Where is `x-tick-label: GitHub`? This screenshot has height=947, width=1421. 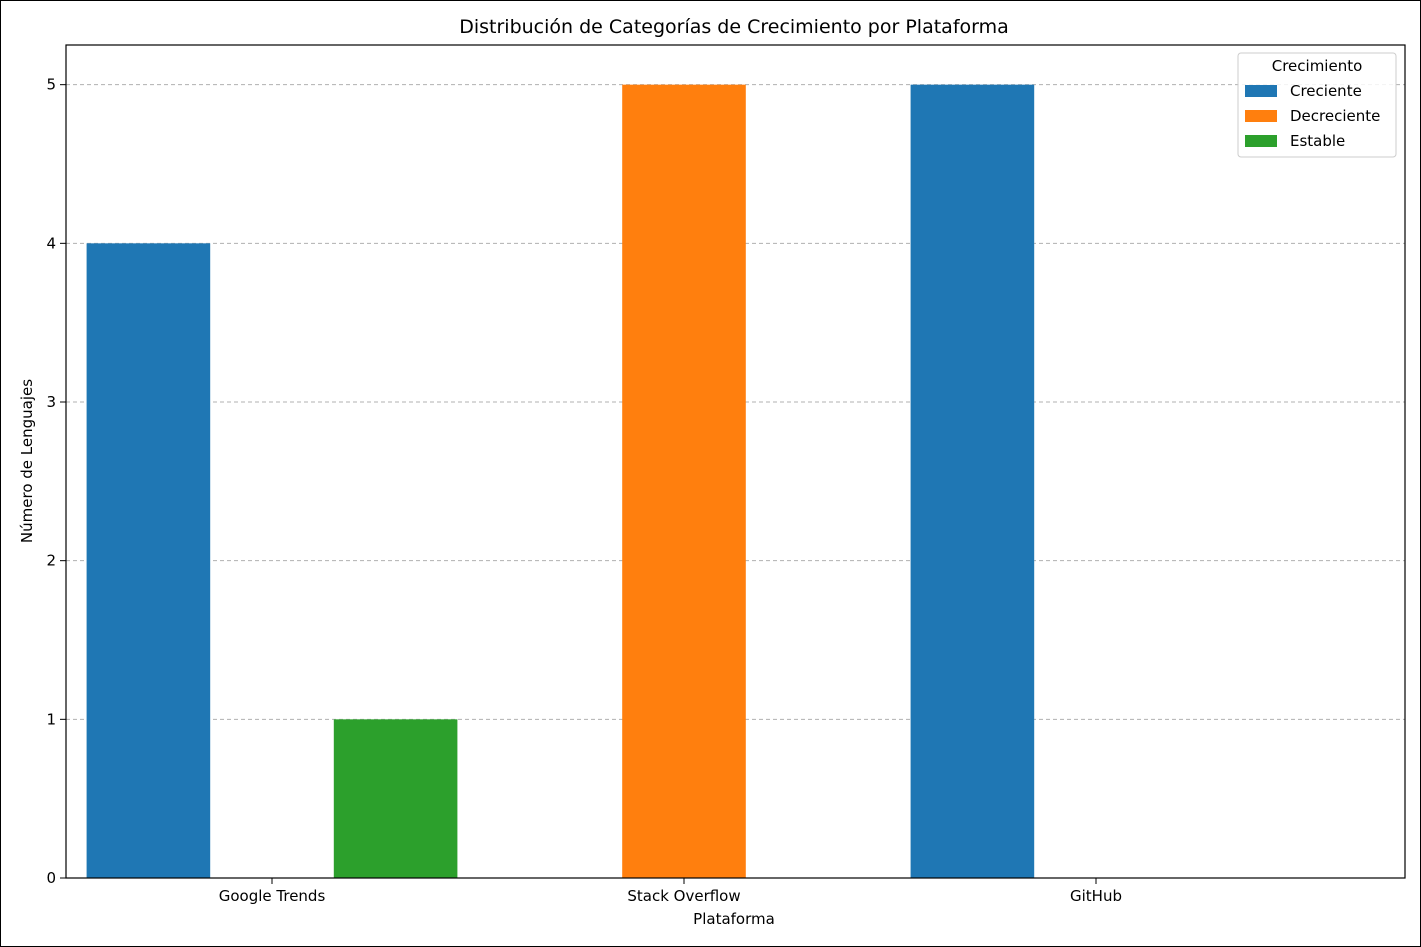
x-tick-label: GitHub is located at coordinates (1096, 896).